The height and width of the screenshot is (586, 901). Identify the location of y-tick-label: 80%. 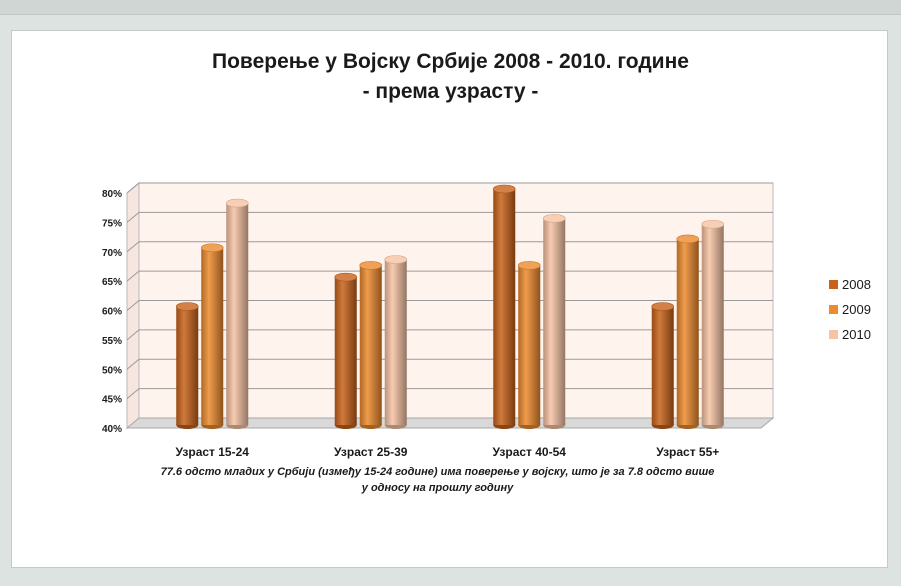
(112, 194).